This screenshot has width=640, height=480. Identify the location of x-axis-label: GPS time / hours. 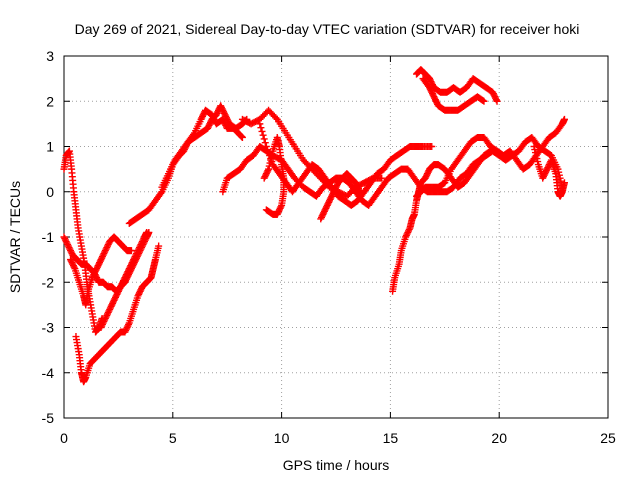
(336, 465).